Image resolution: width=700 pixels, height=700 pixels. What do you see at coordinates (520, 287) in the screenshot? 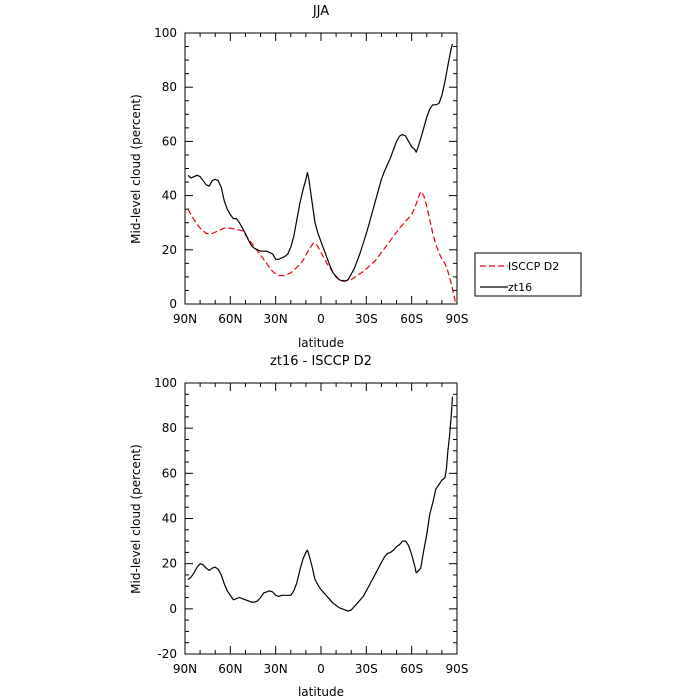
I see `legend-label-zt16: zt16` at bounding box center [520, 287].